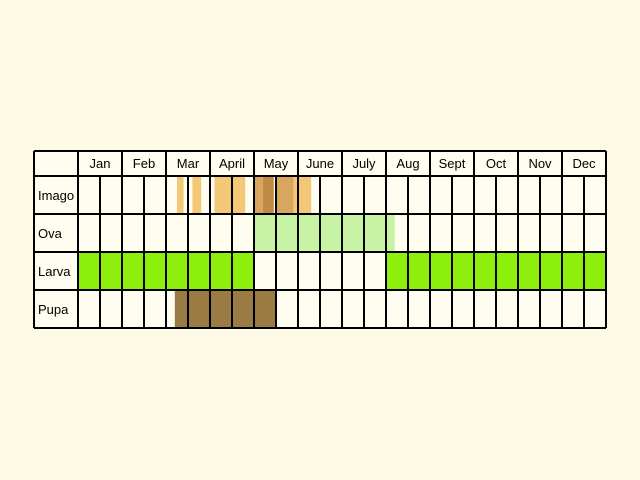 This screenshot has width=640, height=480. I want to click on month-header: July, so click(364, 163).